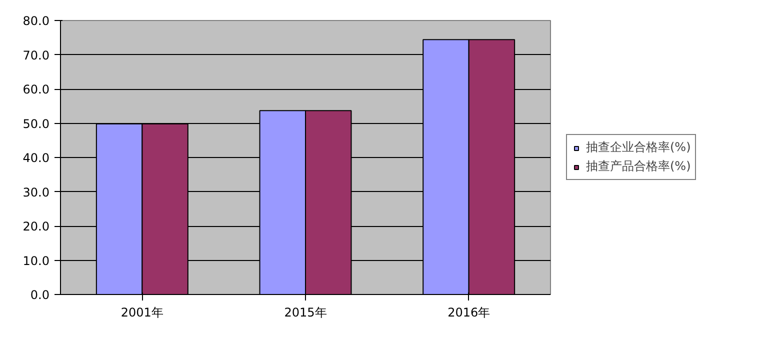  I want to click on x-tick-label: 2015年, so click(305, 313).